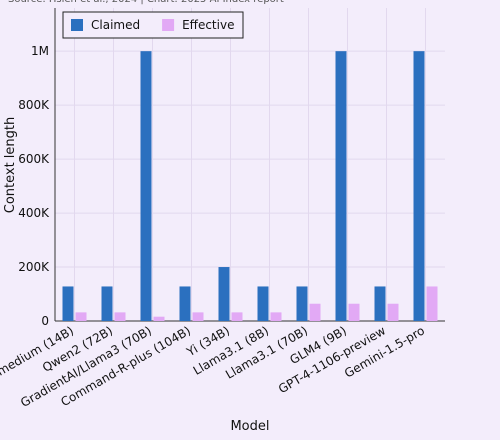  I want to click on y-tick-label: 200K, so click(34, 267).